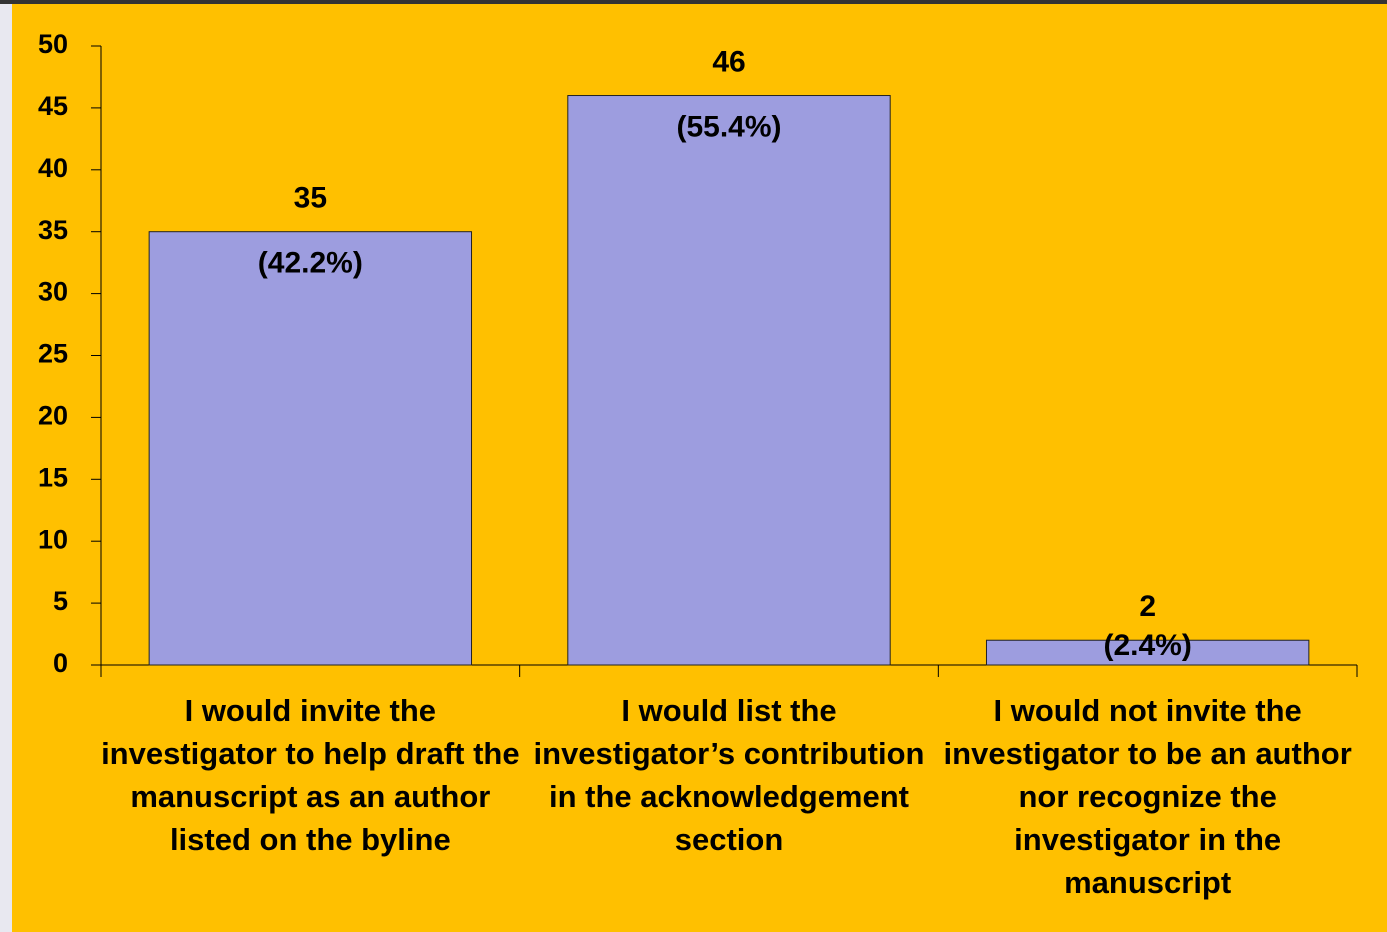  What do you see at coordinates (60, 601) in the screenshot?
I see `y-tick-label: 5` at bounding box center [60, 601].